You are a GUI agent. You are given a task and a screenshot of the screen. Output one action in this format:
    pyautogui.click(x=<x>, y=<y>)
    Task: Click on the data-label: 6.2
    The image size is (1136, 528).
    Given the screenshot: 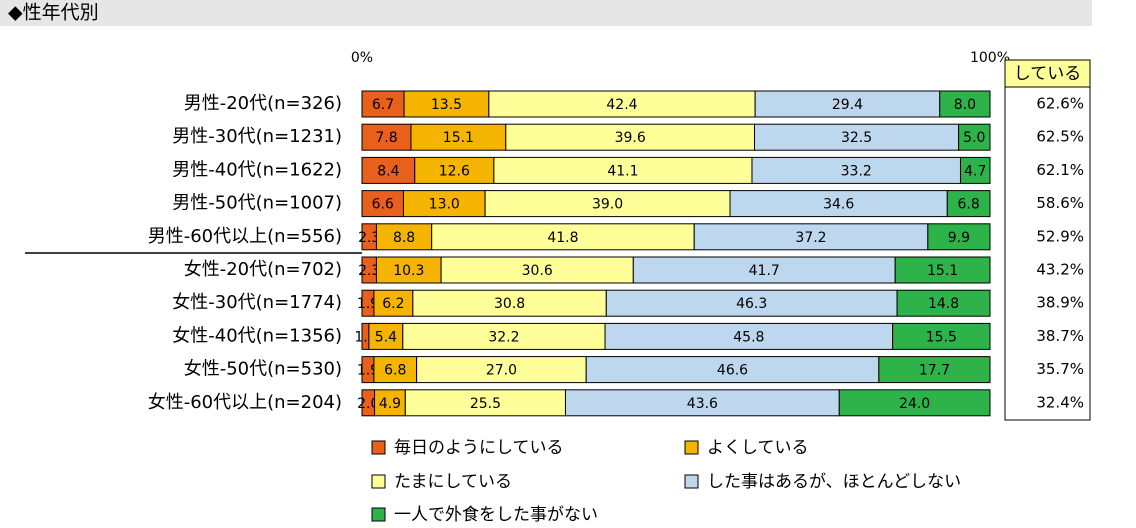 What is the action you would take?
    pyautogui.click(x=393, y=304)
    